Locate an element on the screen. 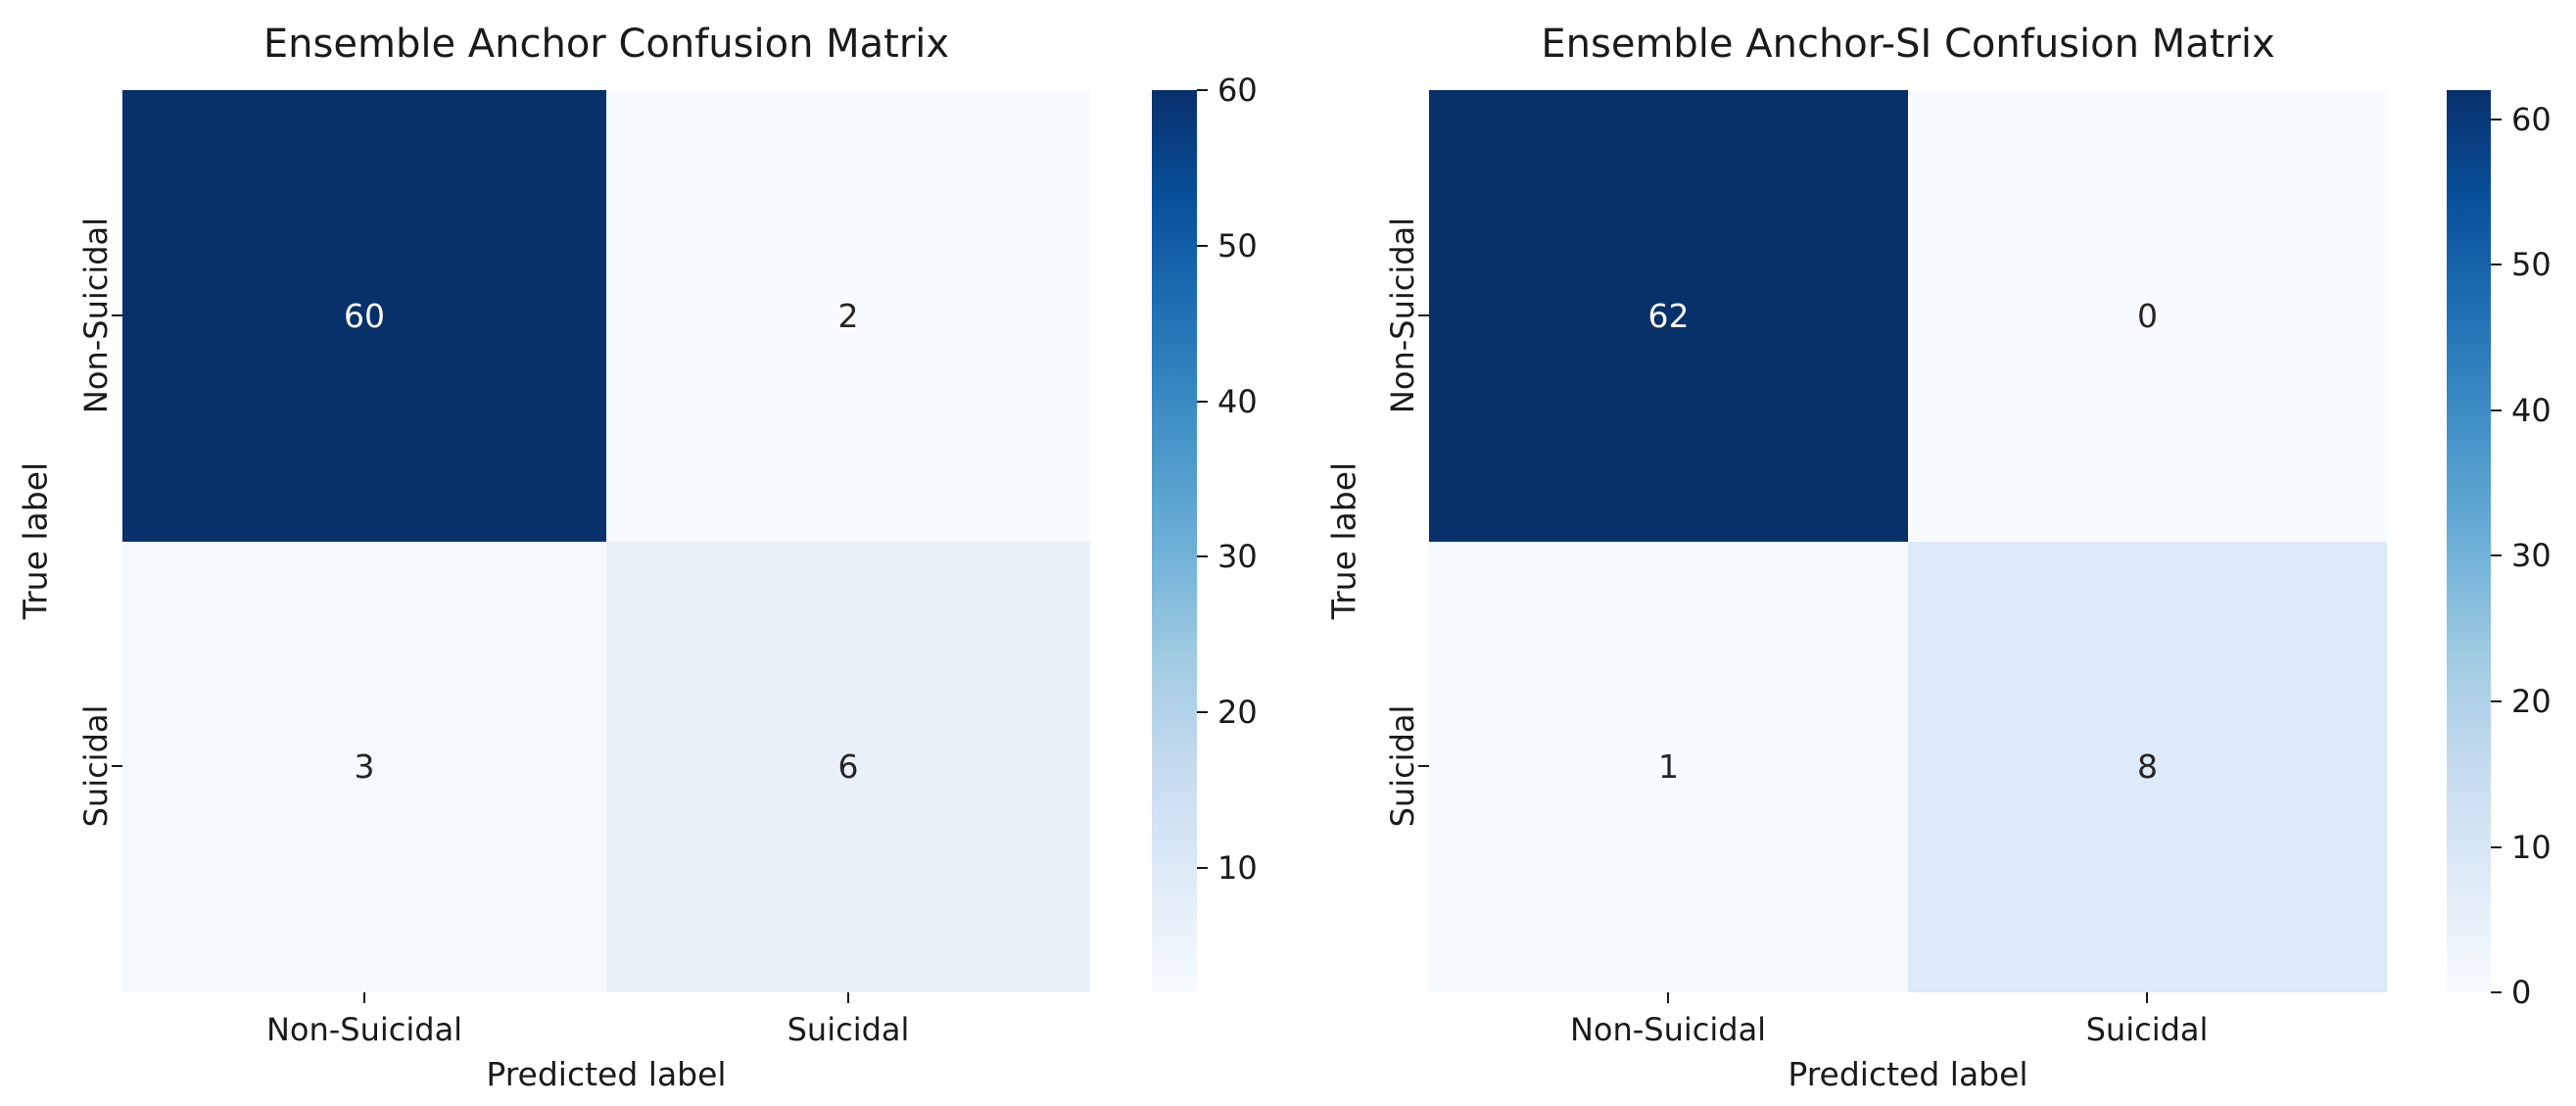 The height and width of the screenshot is (1106, 2576). heatmap-cell: 6 is located at coordinates (848, 766).